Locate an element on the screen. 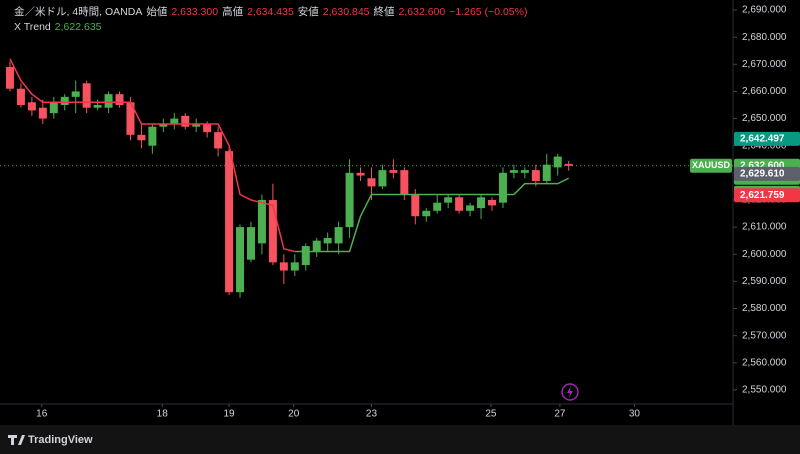 This screenshot has width=800, height=454. x-tick-label: 20 is located at coordinates (294, 414).